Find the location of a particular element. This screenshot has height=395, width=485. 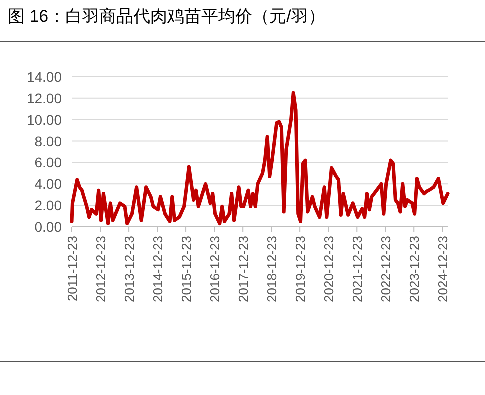

x-tick-label: 2019-12-23 is located at coordinates (300, 269).